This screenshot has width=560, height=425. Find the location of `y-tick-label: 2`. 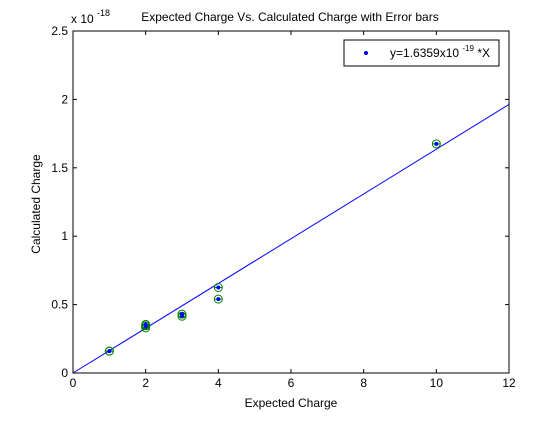

y-tick-label: 2 is located at coordinates (64, 99).